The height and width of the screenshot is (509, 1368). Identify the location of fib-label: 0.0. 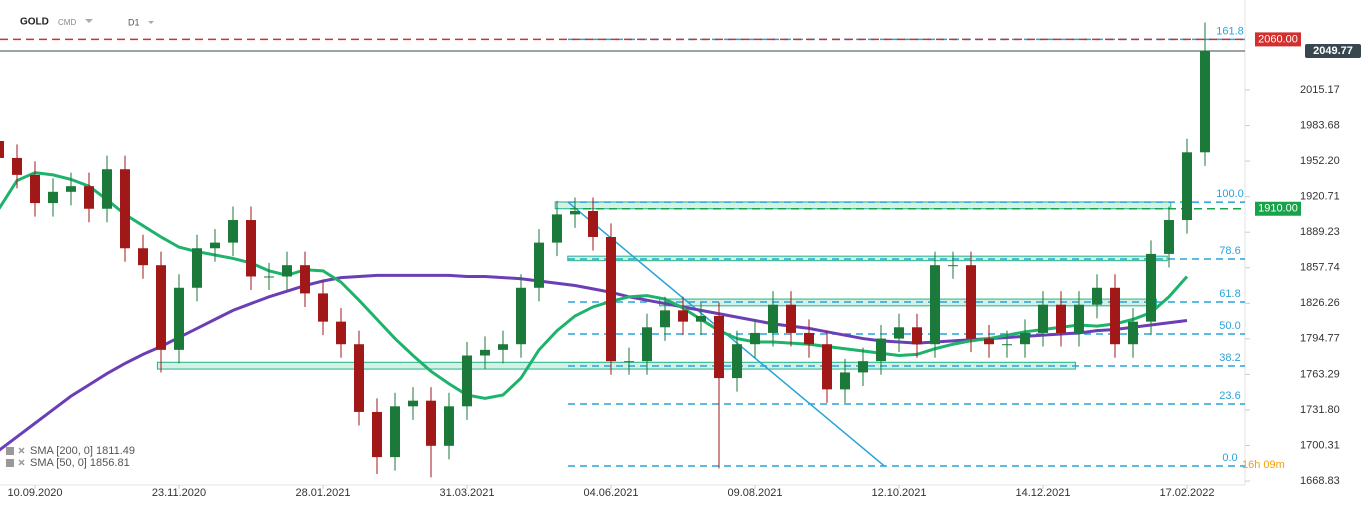
(1229, 458).